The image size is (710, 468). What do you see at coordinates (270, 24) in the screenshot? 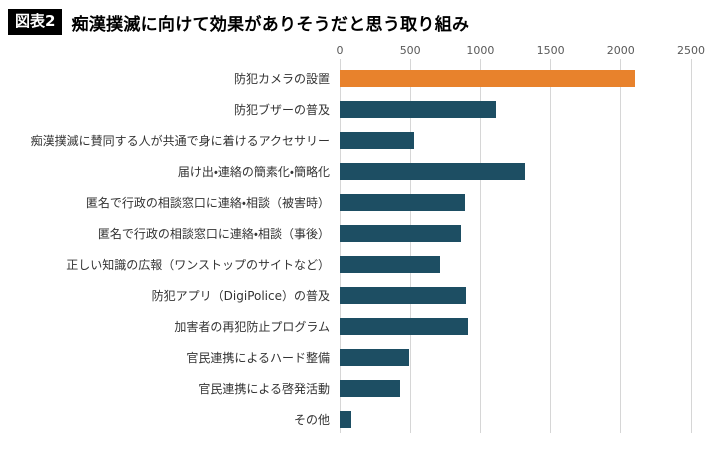
I see `page-title: 痴漢撲滅に向けて効果がありそうだと思う取り組み` at bounding box center [270, 24].